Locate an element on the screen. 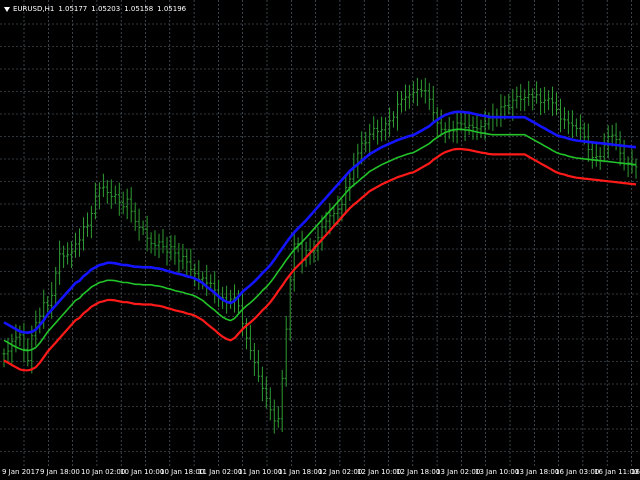 The width and height of the screenshot is (640, 480). time-axis-label: 12 Jan 18:00 is located at coordinates (418, 472).